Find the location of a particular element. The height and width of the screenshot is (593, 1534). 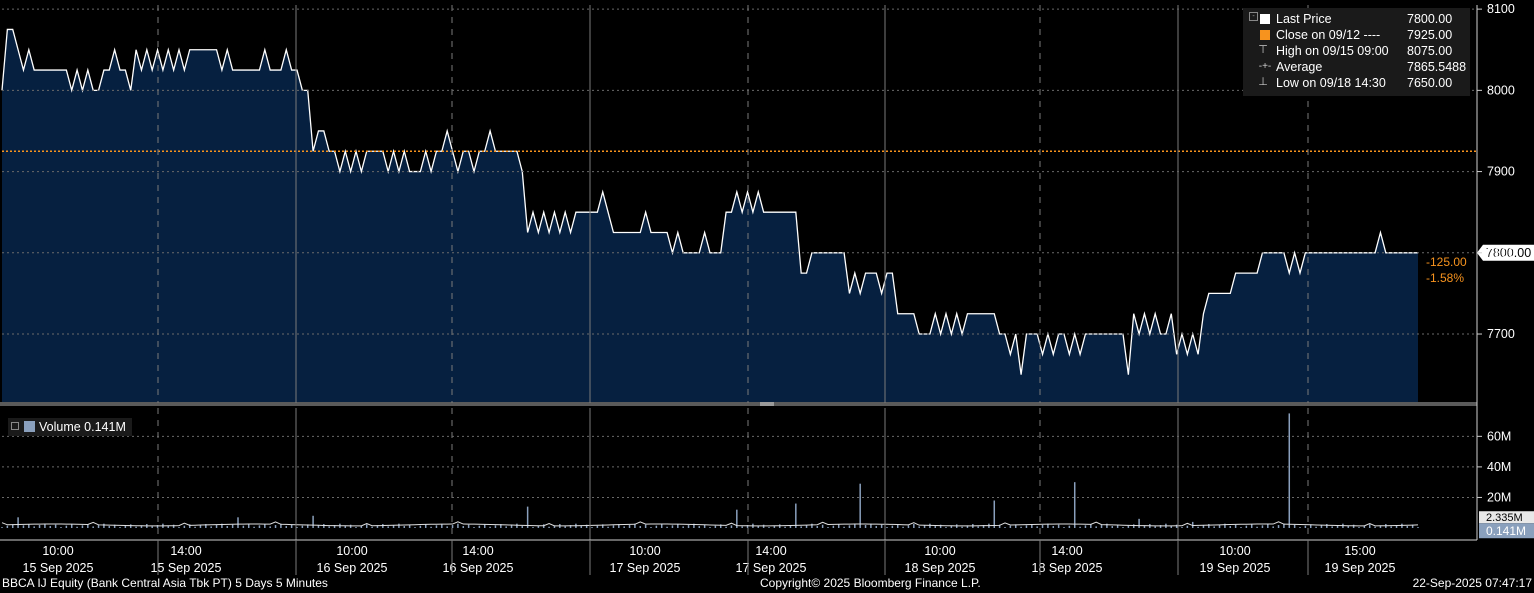

panel-divider is located at coordinates (738, 404).